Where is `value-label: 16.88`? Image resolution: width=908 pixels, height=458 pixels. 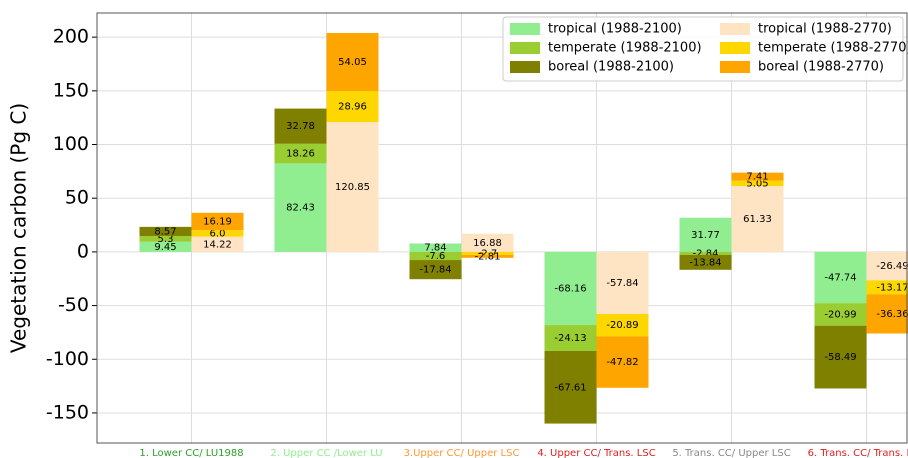
value-label: 16.88 is located at coordinates (487, 243).